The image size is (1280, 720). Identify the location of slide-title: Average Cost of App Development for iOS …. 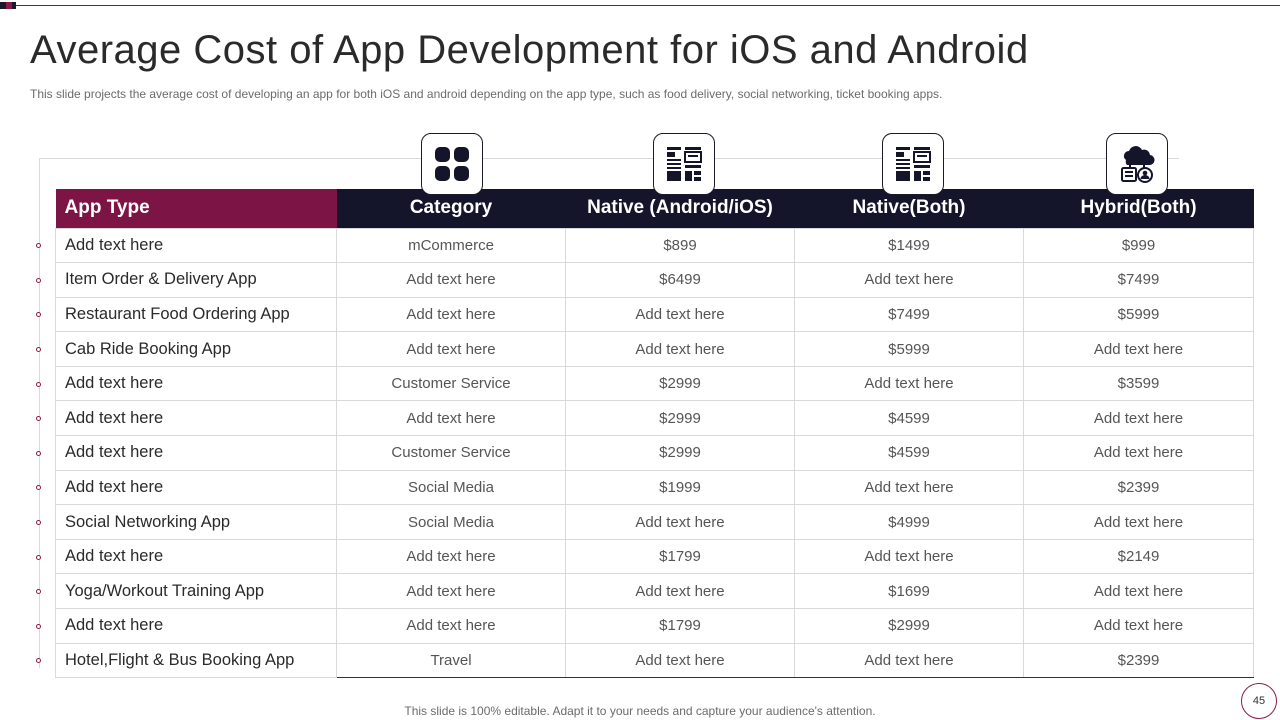
(529, 50).